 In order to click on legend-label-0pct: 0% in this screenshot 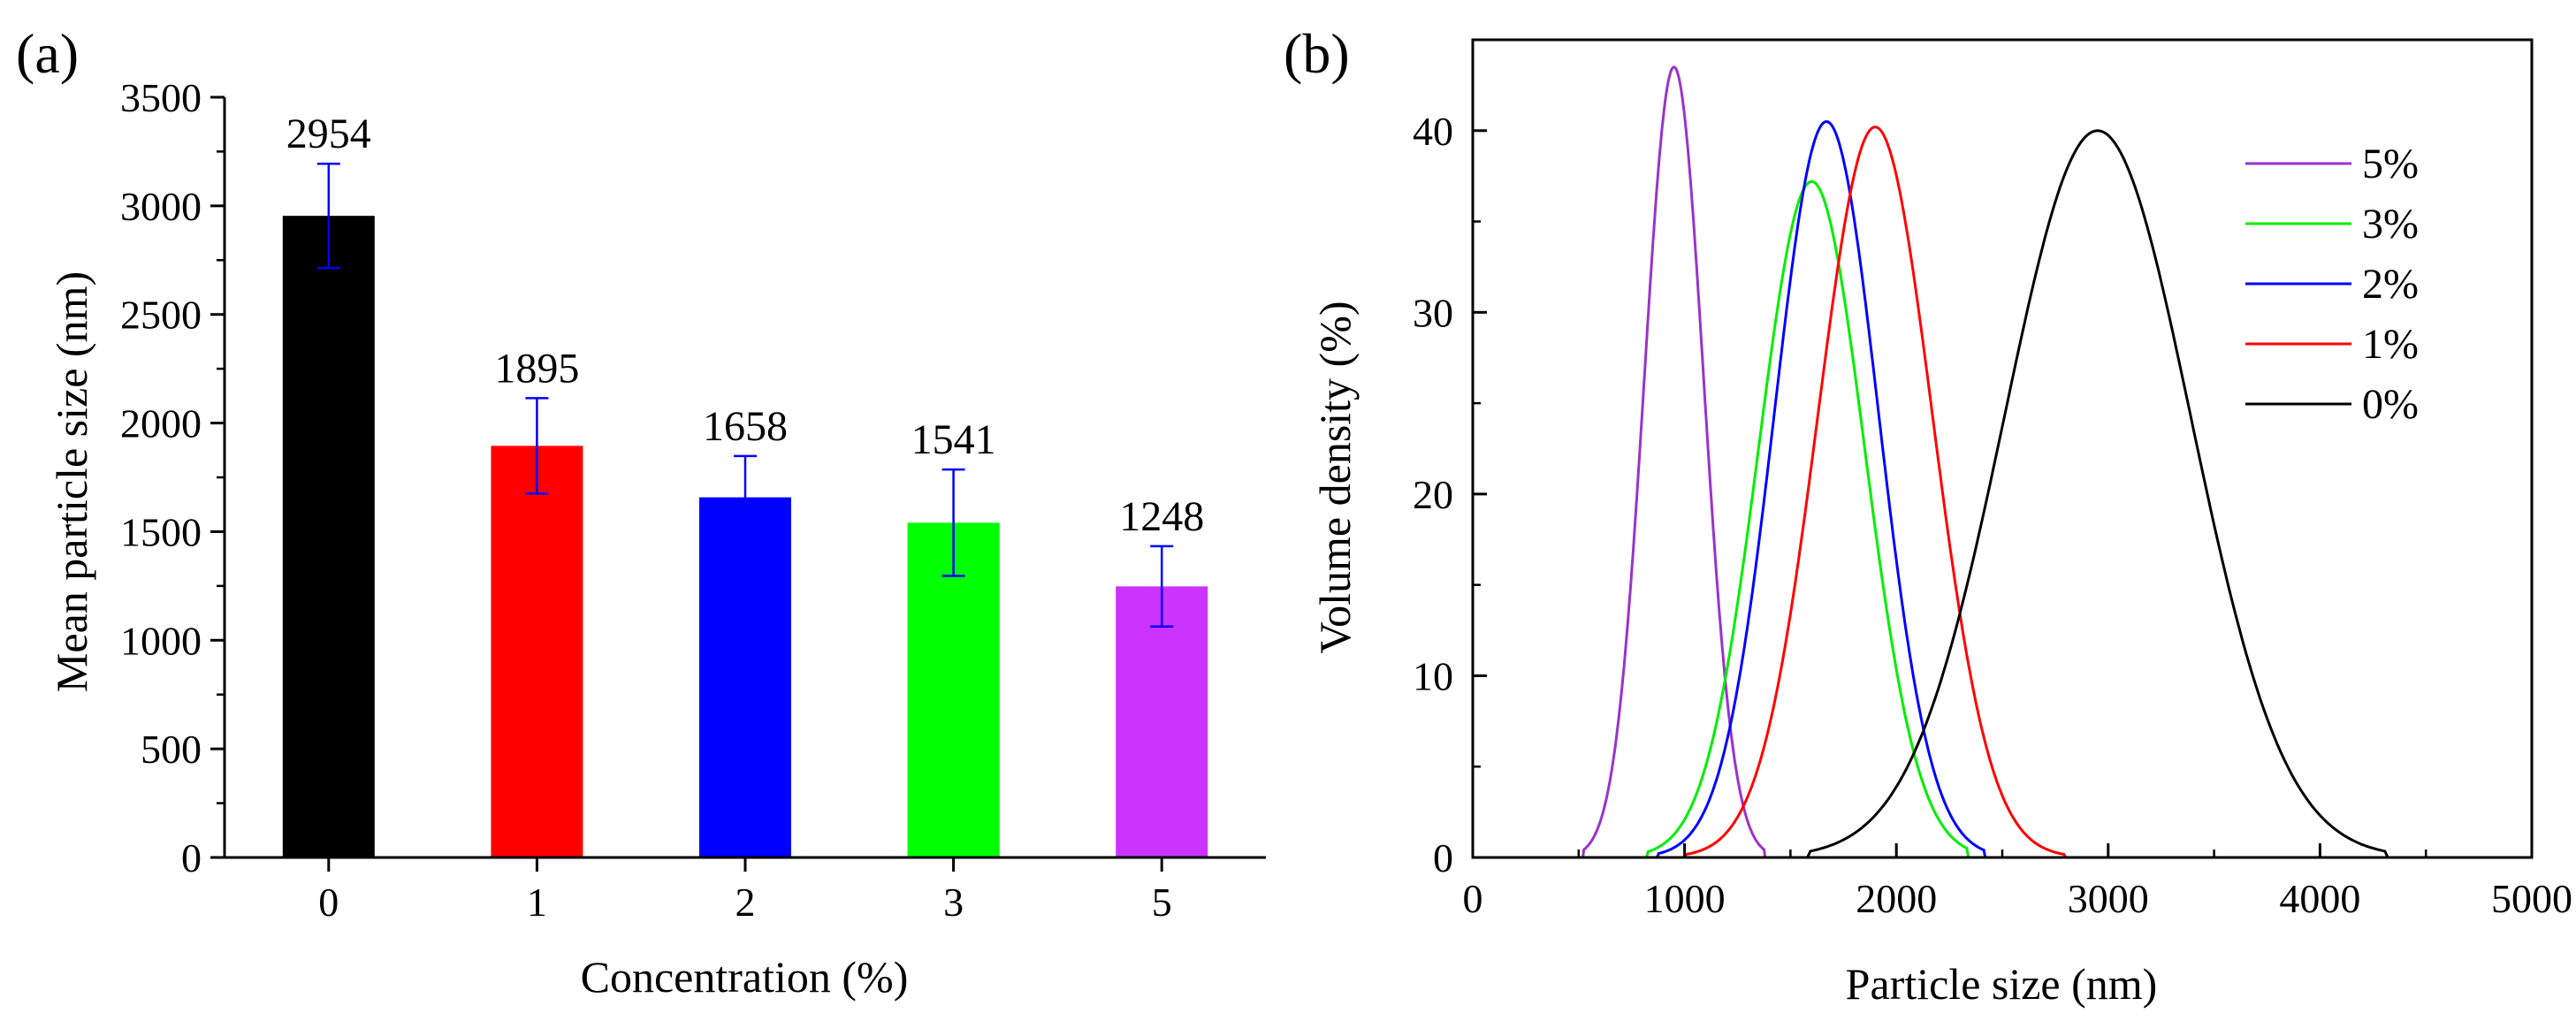, I will do `click(2390, 405)`.